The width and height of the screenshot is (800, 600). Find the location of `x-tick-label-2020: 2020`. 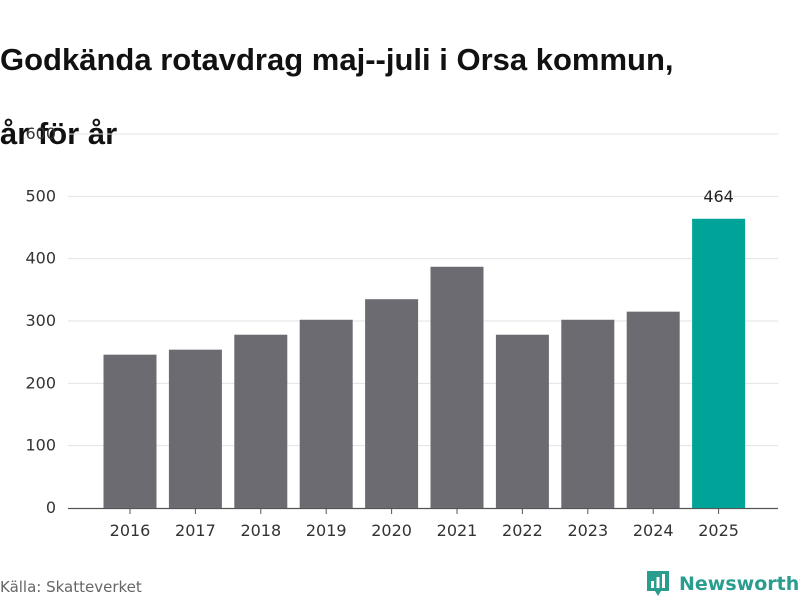

x-tick-label-2020: 2020 is located at coordinates (391, 530).